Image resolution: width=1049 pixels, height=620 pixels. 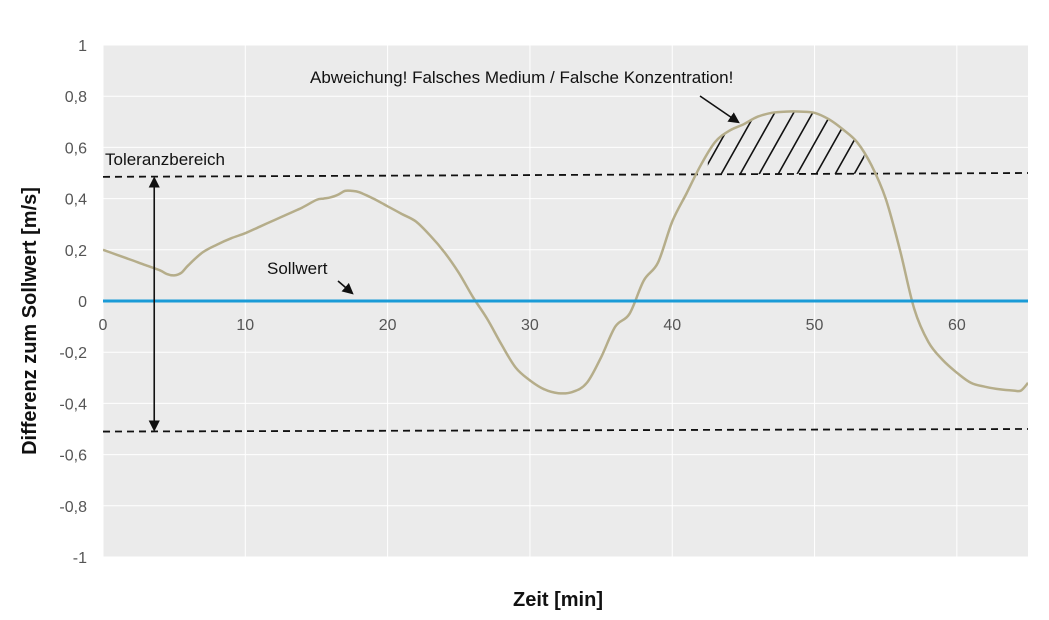 What do you see at coordinates (165, 159) in the screenshot?
I see `tolerance-annotation: Toleranzbereich` at bounding box center [165, 159].